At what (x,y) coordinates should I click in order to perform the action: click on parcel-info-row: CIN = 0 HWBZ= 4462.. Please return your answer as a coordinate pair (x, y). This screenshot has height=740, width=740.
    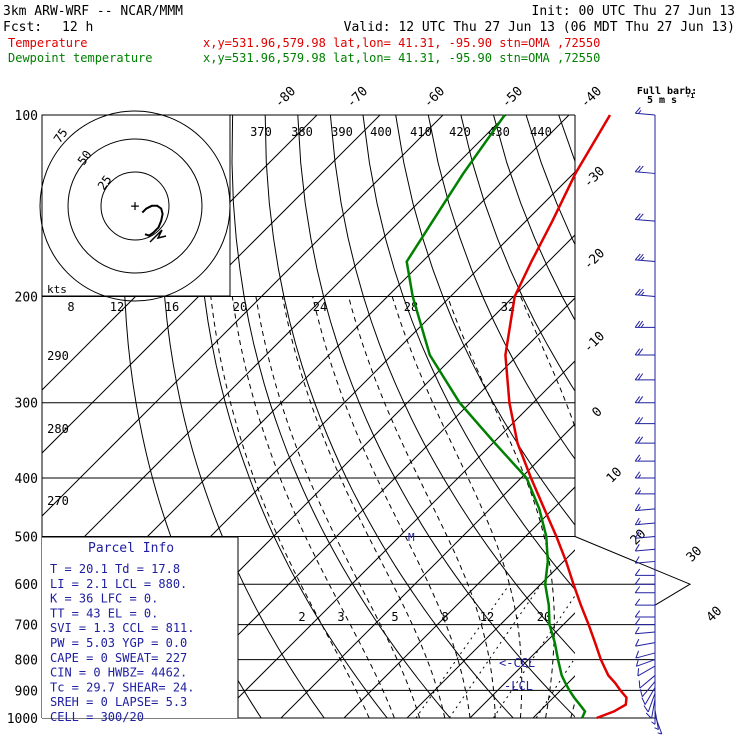
    Looking at the image, I should click on (118, 673).